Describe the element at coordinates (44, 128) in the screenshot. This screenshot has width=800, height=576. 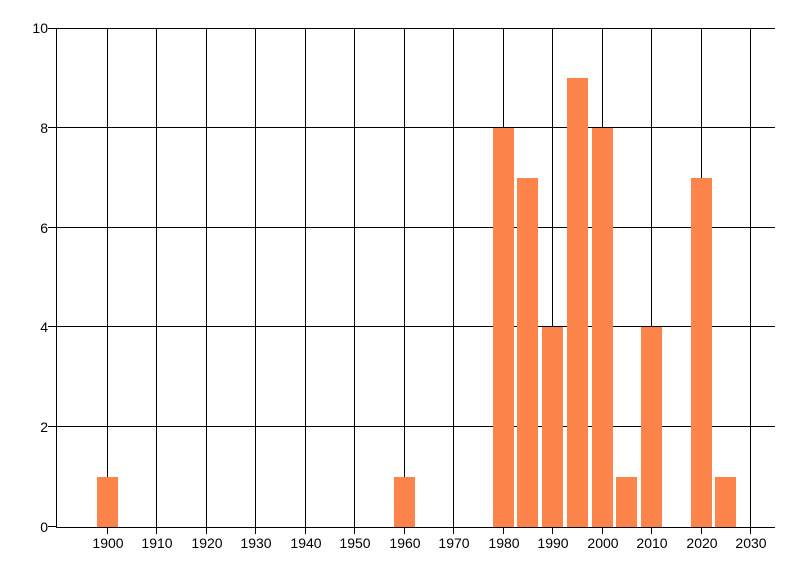
I see `y-axis-tick-label: 8` at that location.